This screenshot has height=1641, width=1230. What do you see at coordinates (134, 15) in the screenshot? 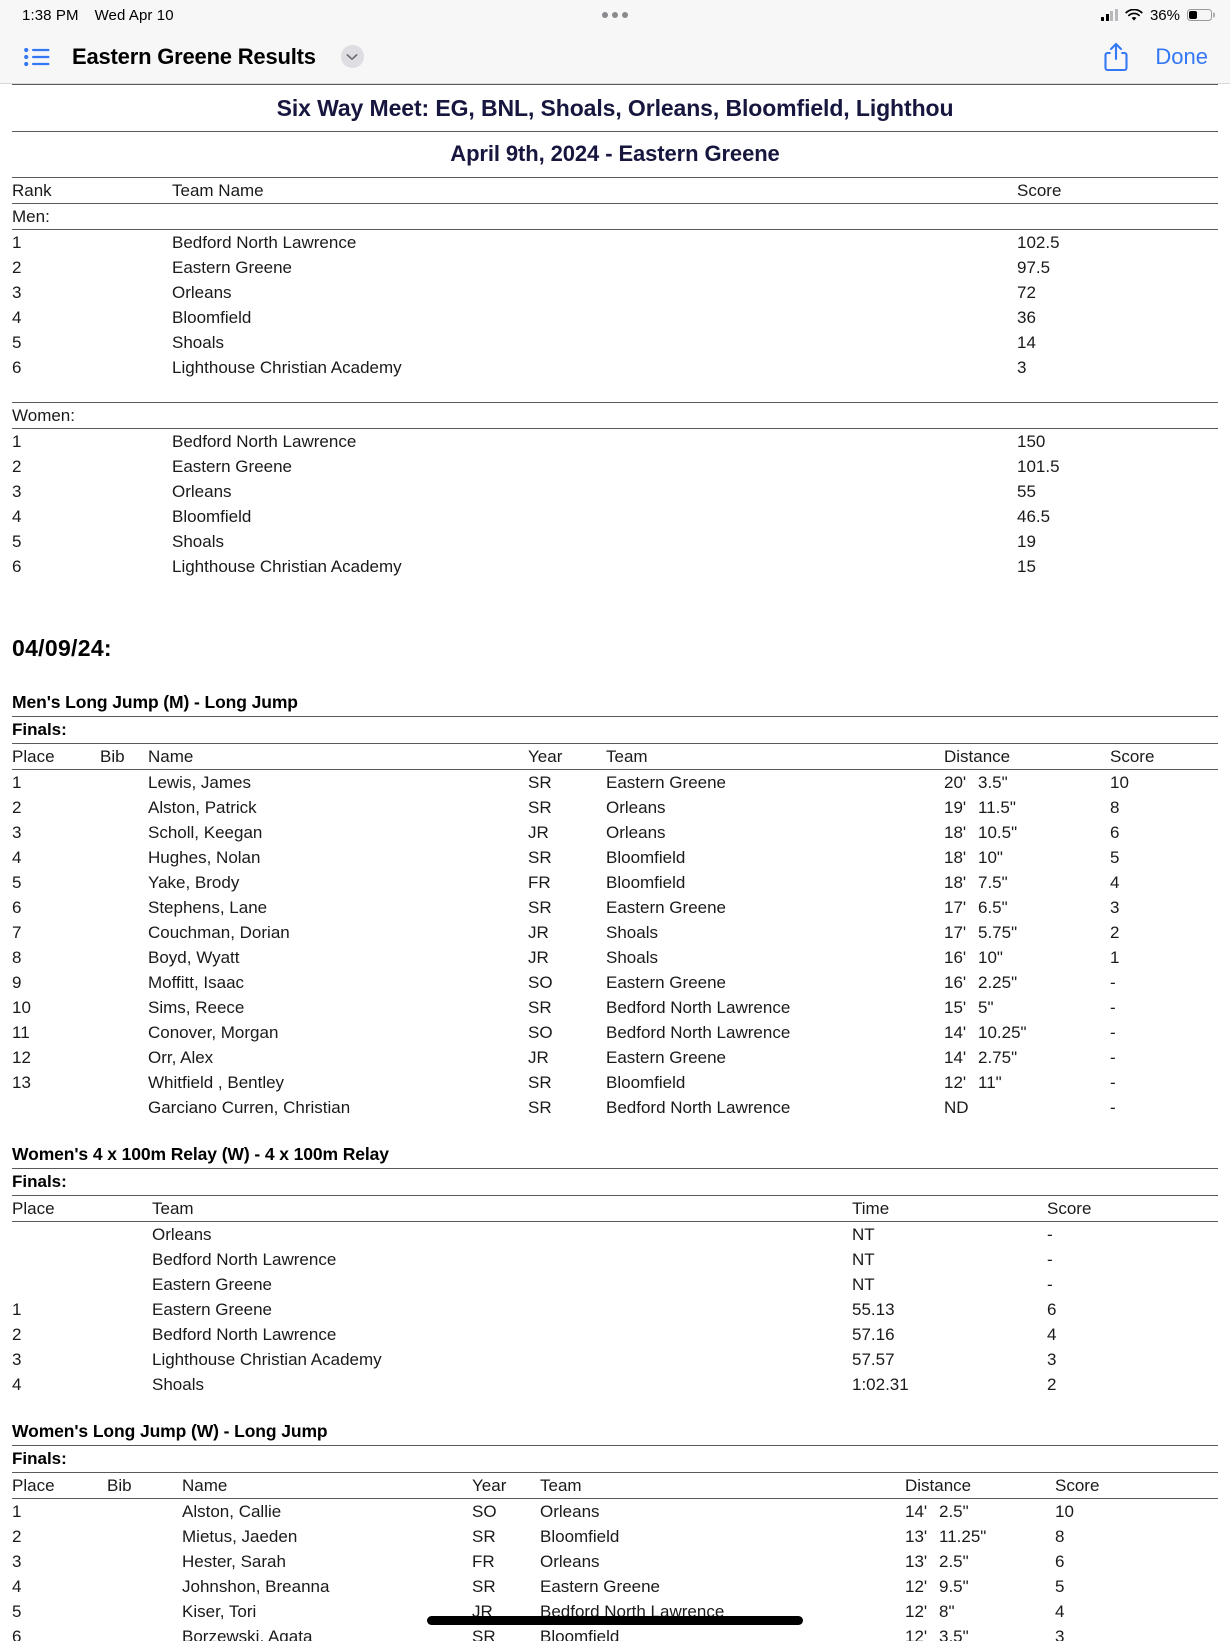
I see `status-date: Wed Apr 10` at bounding box center [134, 15].